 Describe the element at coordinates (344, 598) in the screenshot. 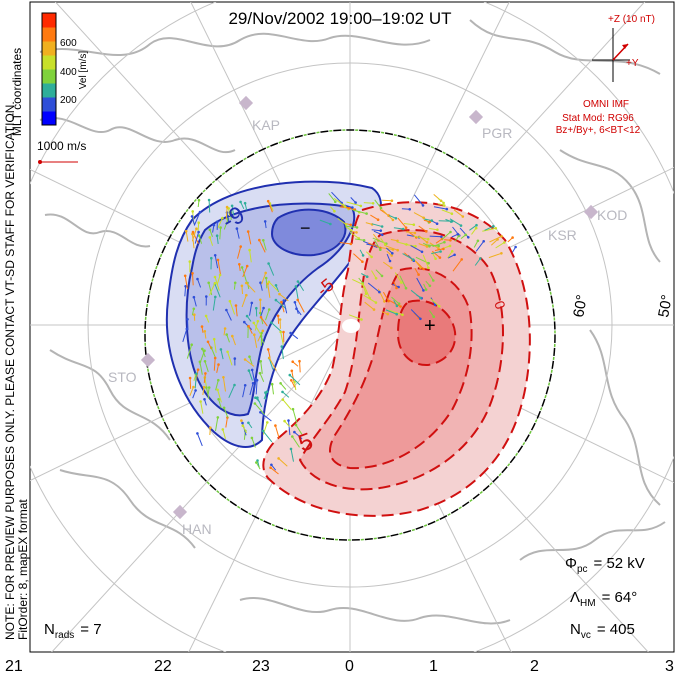

I see `fit-statistics: Φpc = 52 kV ΛHM = 64° Nvc = 405 Nrads = 7` at that location.